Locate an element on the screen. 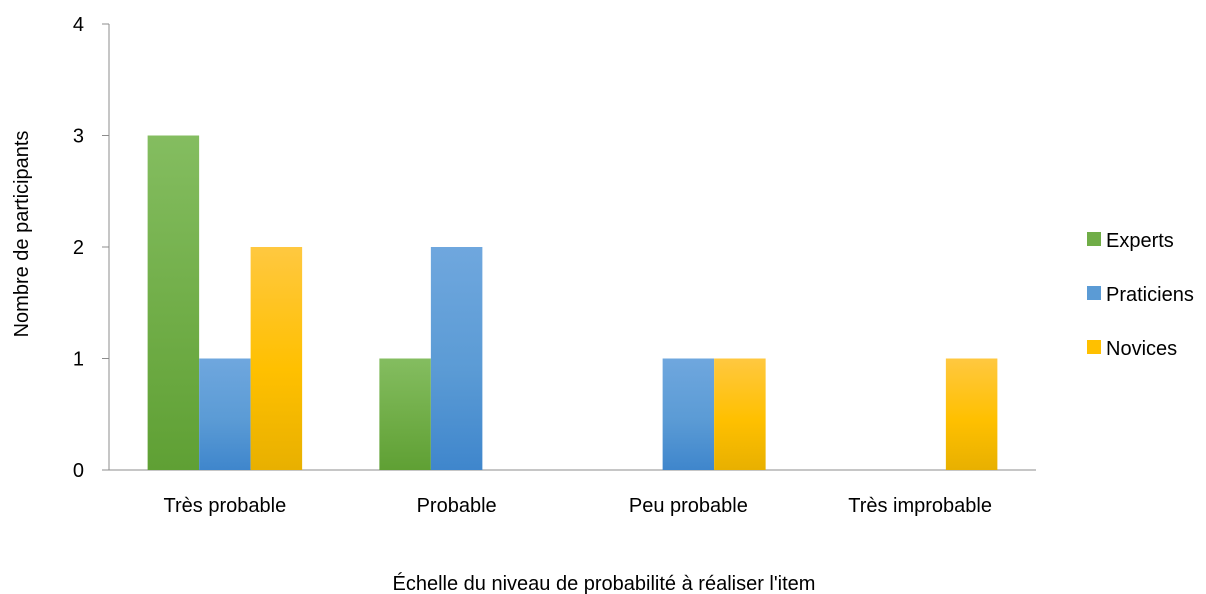 Image resolution: width=1206 pixels, height=594 pixels. legend: Experts Praticiens Novices is located at coordinates (1140, 295).